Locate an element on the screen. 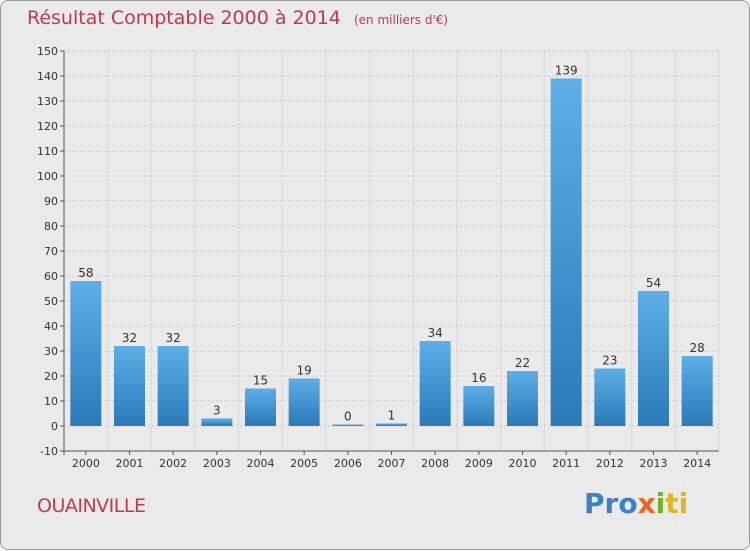  y-tick-label: 0 is located at coordinates (54, 426).